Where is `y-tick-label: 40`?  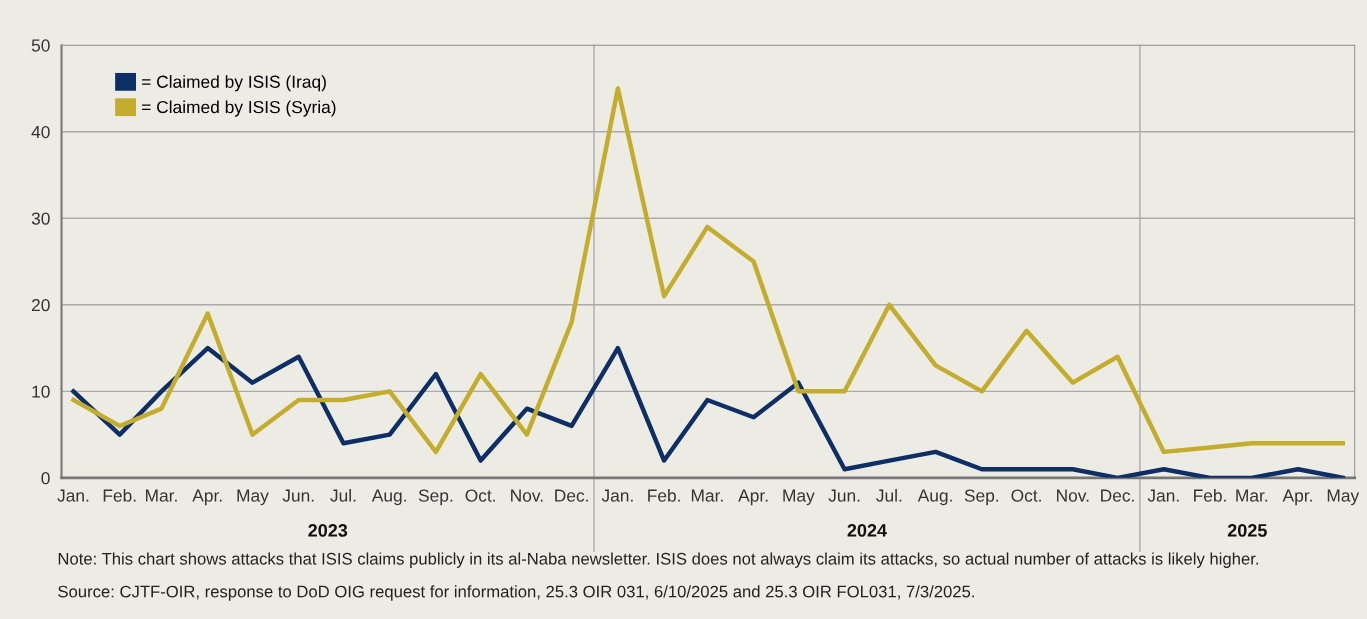
y-tick-label: 40 is located at coordinates (40, 132).